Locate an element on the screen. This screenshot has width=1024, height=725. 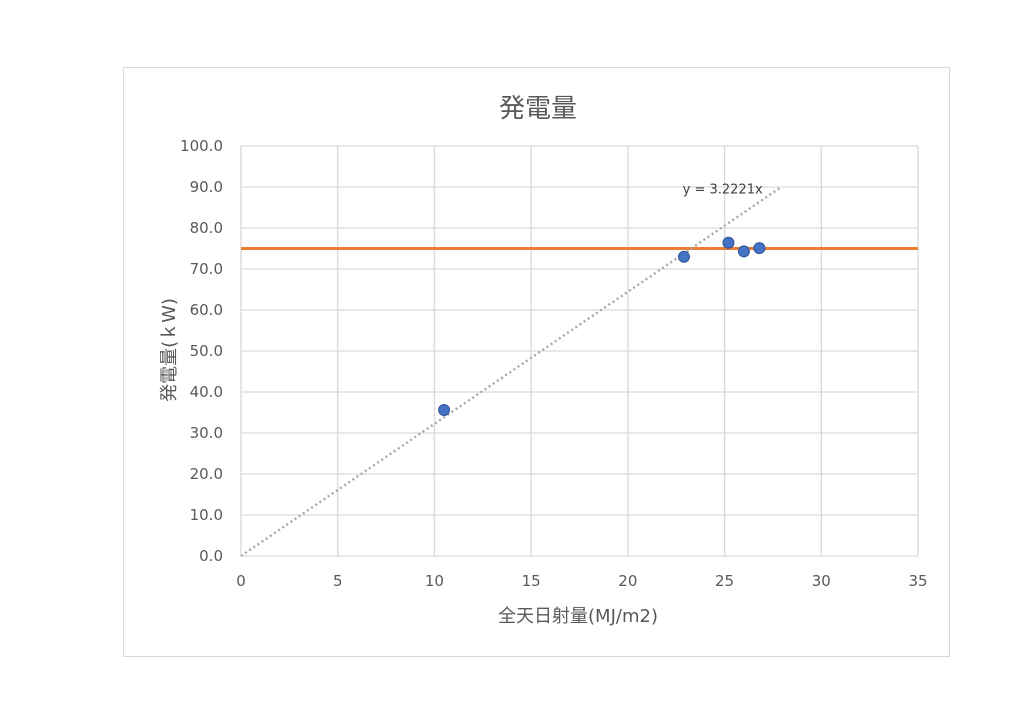
trendline-equation: y = 3.2221x is located at coordinates (723, 189).